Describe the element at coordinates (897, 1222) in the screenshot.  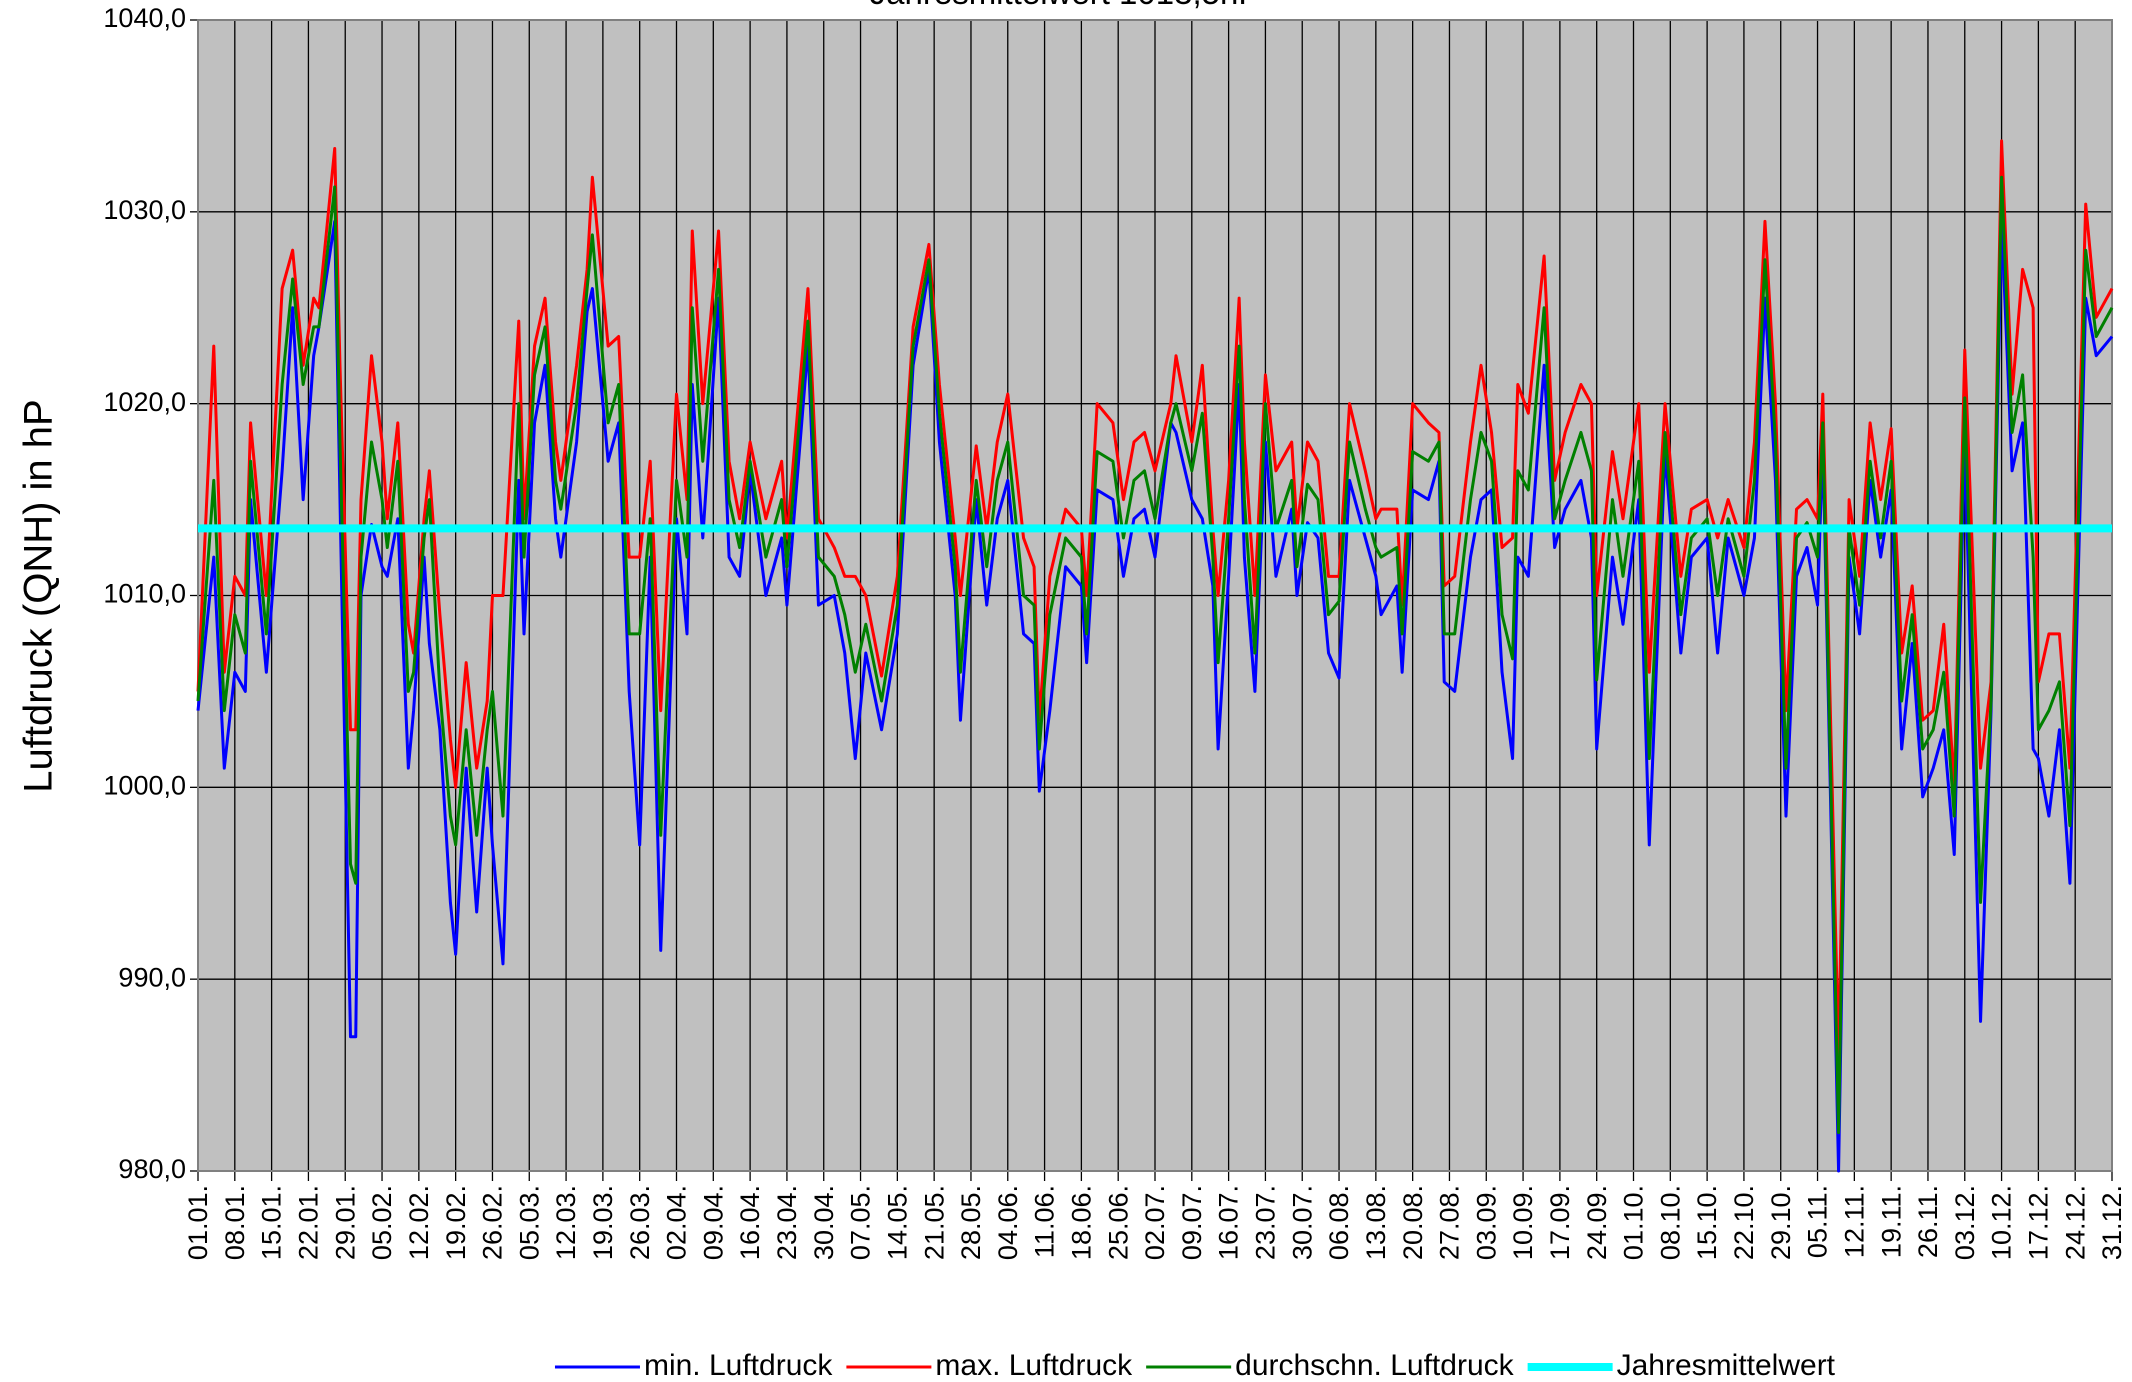
I see `x-tick-label: 14.05.` at that location.